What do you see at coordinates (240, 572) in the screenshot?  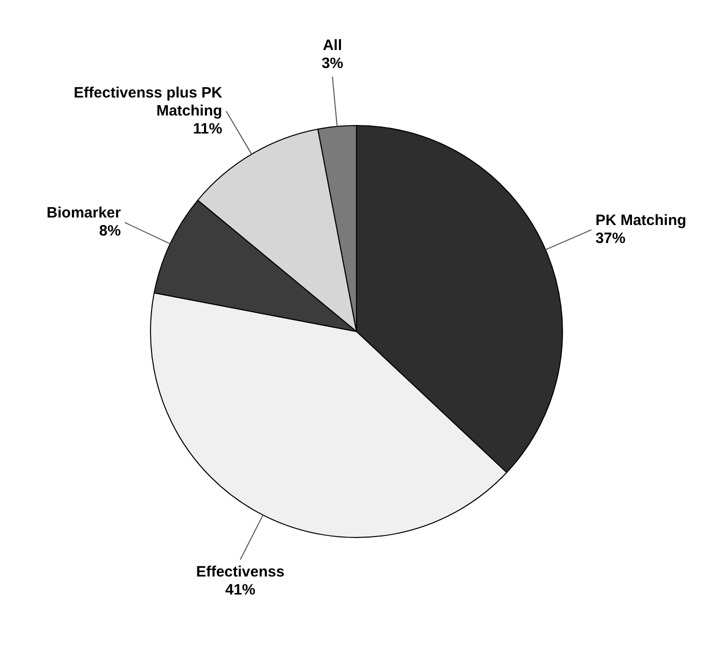 I see `slice-label: Effectivenss` at bounding box center [240, 572].